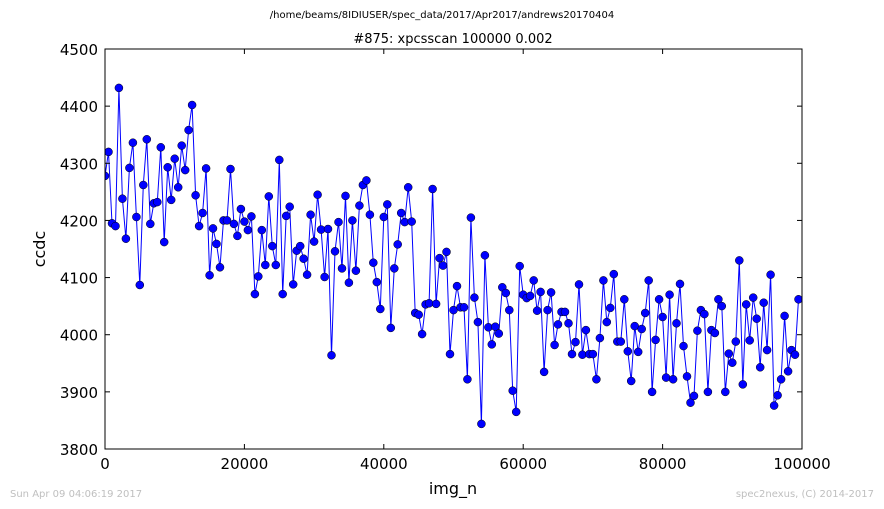 Image resolution: width=884 pixels, height=509 pixels. Describe the element at coordinates (79, 279) in the screenshot. I see `y-tick-label: 4100` at that location.